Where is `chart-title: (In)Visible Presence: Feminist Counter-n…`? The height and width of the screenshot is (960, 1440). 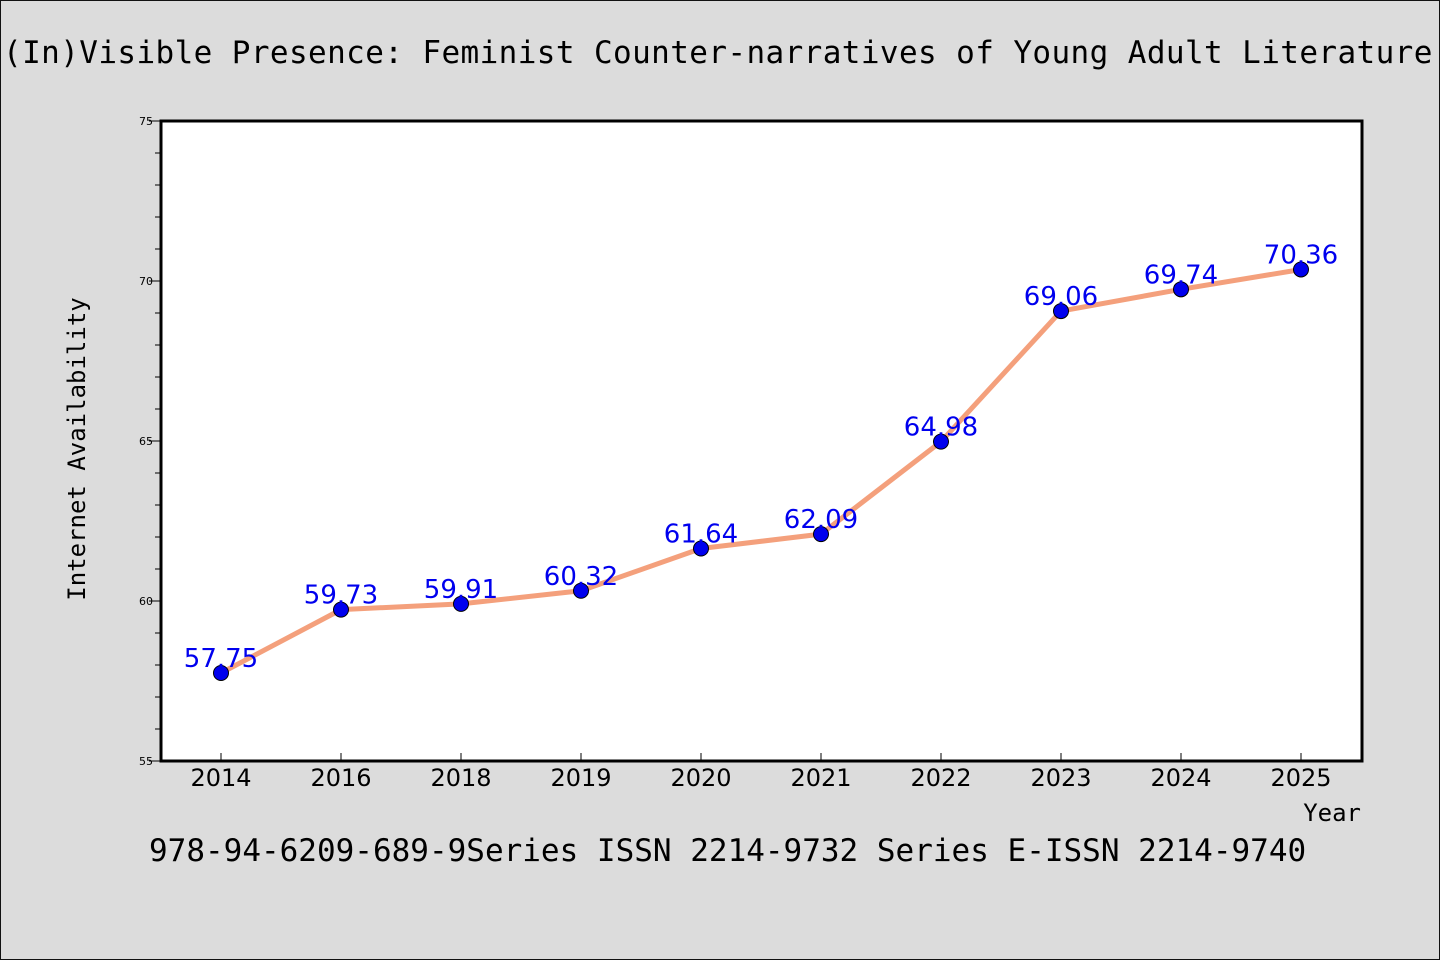 chart-title: (In)Visible Presence: Feminist Counter-n… is located at coordinates (721, 53).